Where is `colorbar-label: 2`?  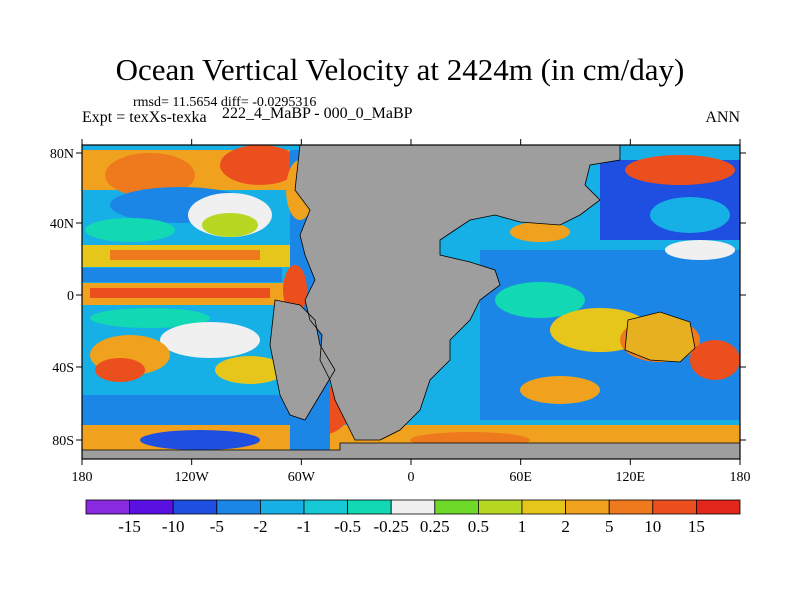
colorbar-label: 2 is located at coordinates (565, 526).